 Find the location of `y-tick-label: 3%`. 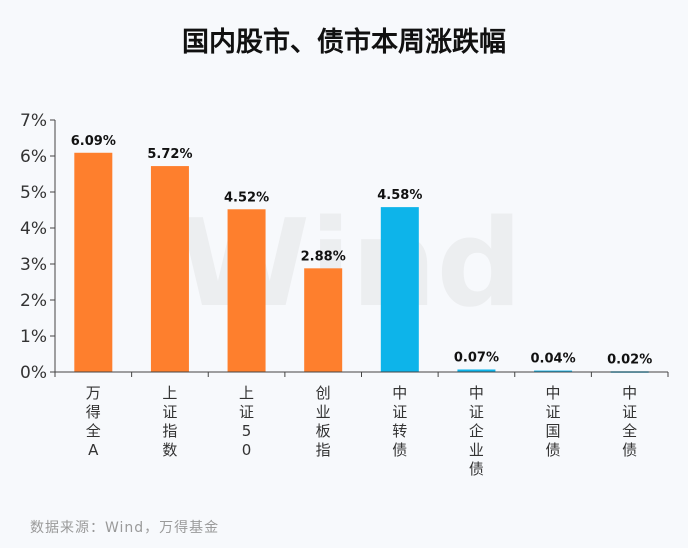

y-tick-label: 3% is located at coordinates (33, 265).